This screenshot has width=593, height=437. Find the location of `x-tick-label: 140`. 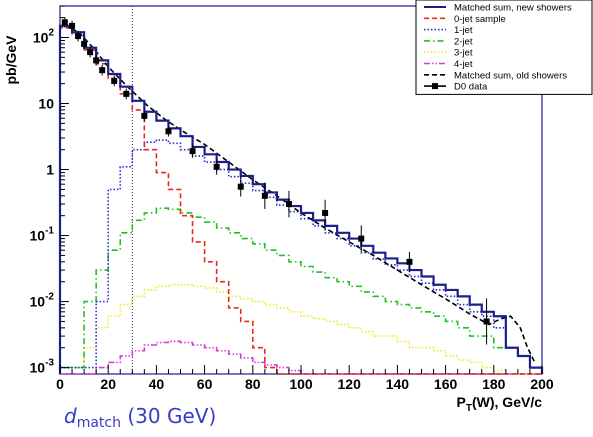

x-tick-label: 140 is located at coordinates (398, 384).